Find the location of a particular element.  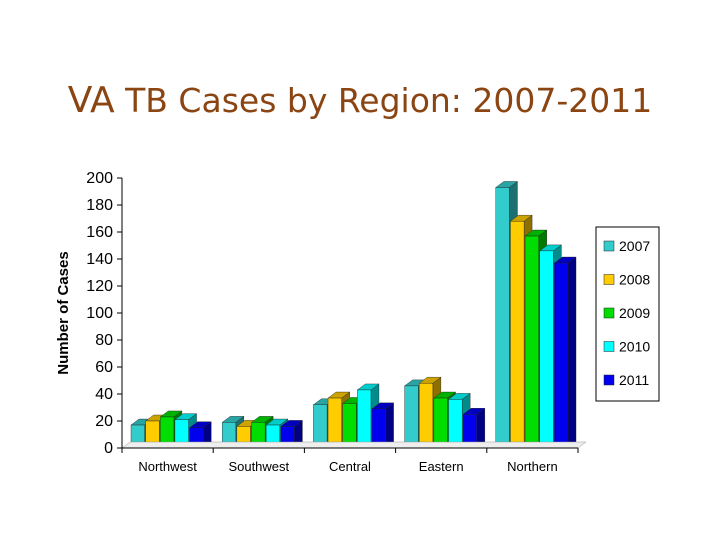

y-tick-label: 0 is located at coordinates (108, 448).